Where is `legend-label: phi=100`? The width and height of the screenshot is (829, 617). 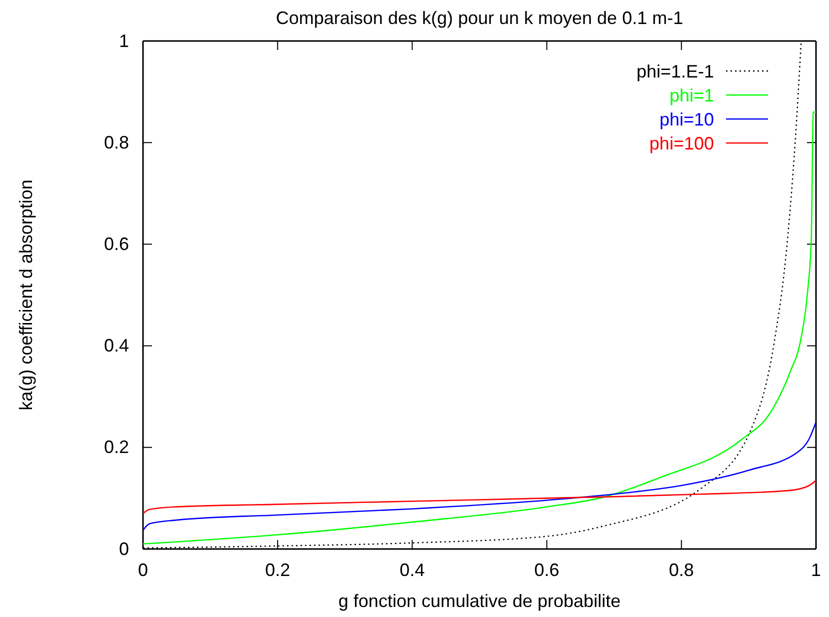
legend-label: phi=100 is located at coordinates (681, 143).